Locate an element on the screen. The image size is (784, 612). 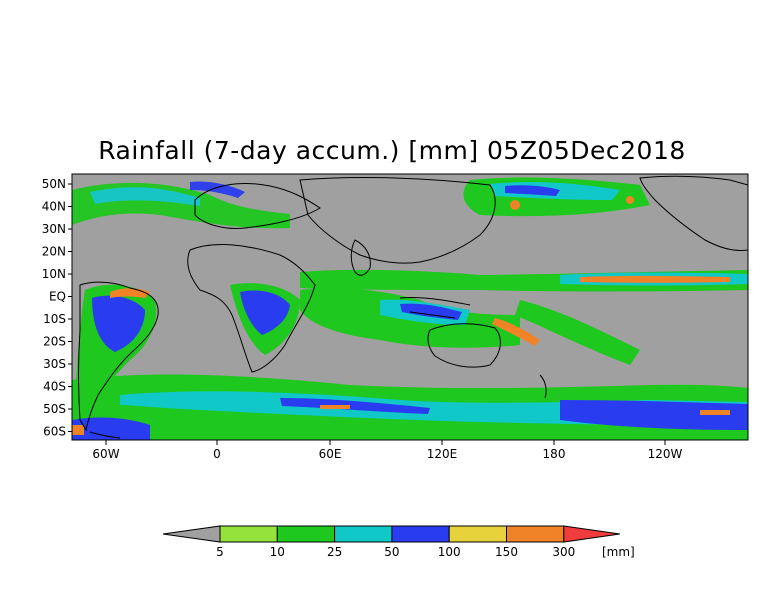
rain-band-southern-ocean is located at coordinates (410, 407).